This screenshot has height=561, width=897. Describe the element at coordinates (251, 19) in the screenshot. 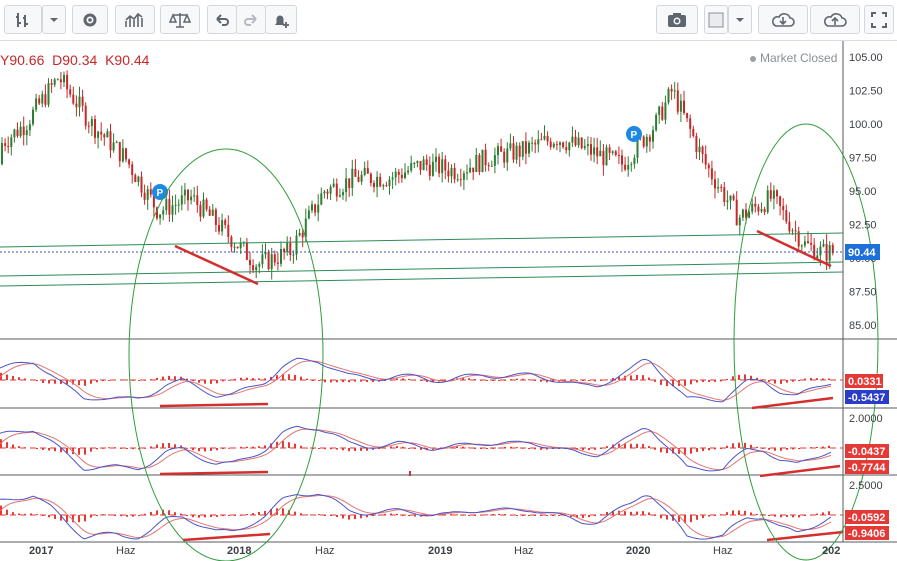

I see `redo-button` at that location.